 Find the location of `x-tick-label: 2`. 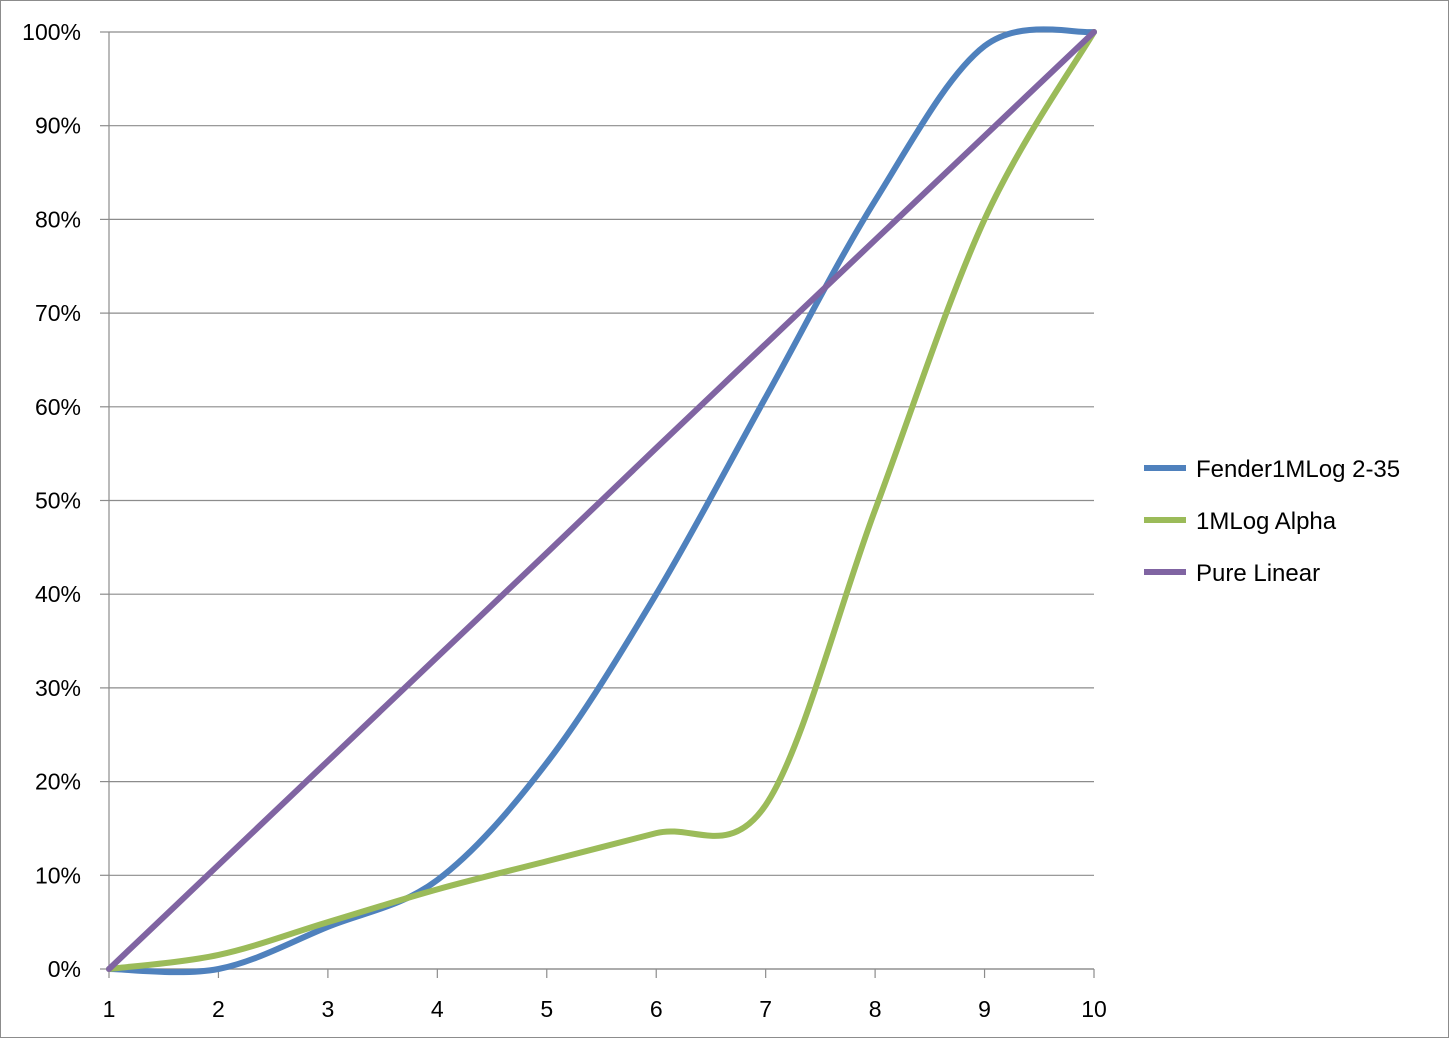

x-tick-label: 2 is located at coordinates (218, 1009).